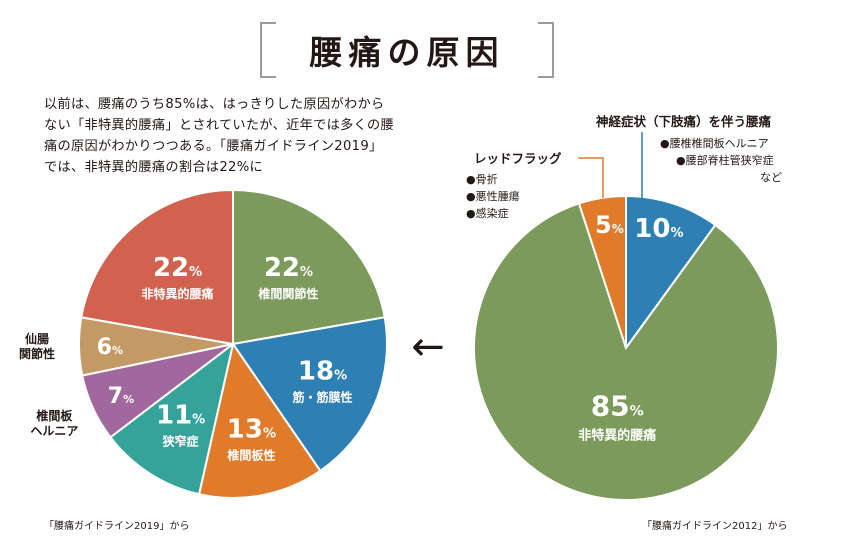 The image size is (846, 551). Describe the element at coordinates (684, 121) in the screenshot. I see `chart1-callout-title-0: 神経症状（下肢痛）を伴う腰痛` at that location.